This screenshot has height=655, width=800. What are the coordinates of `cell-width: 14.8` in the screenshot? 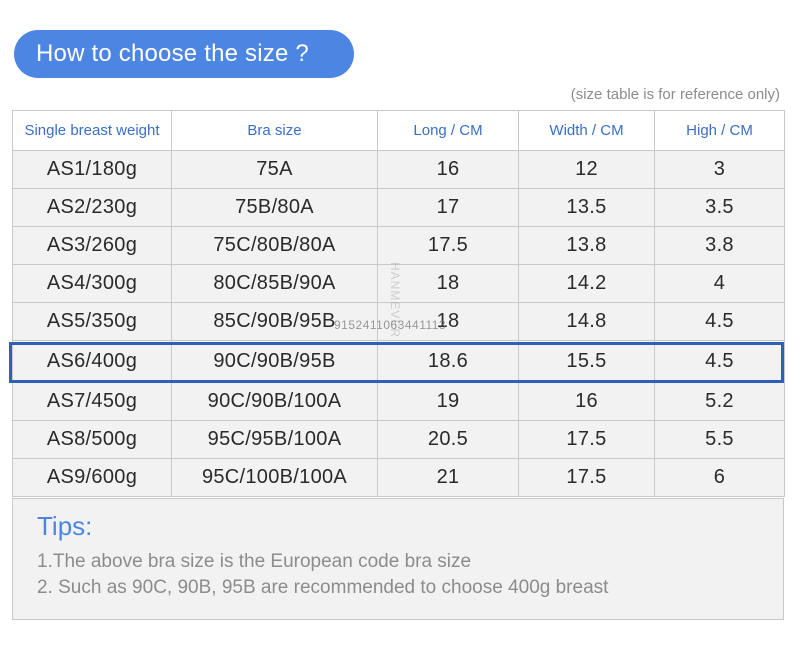 It's located at (586, 321).